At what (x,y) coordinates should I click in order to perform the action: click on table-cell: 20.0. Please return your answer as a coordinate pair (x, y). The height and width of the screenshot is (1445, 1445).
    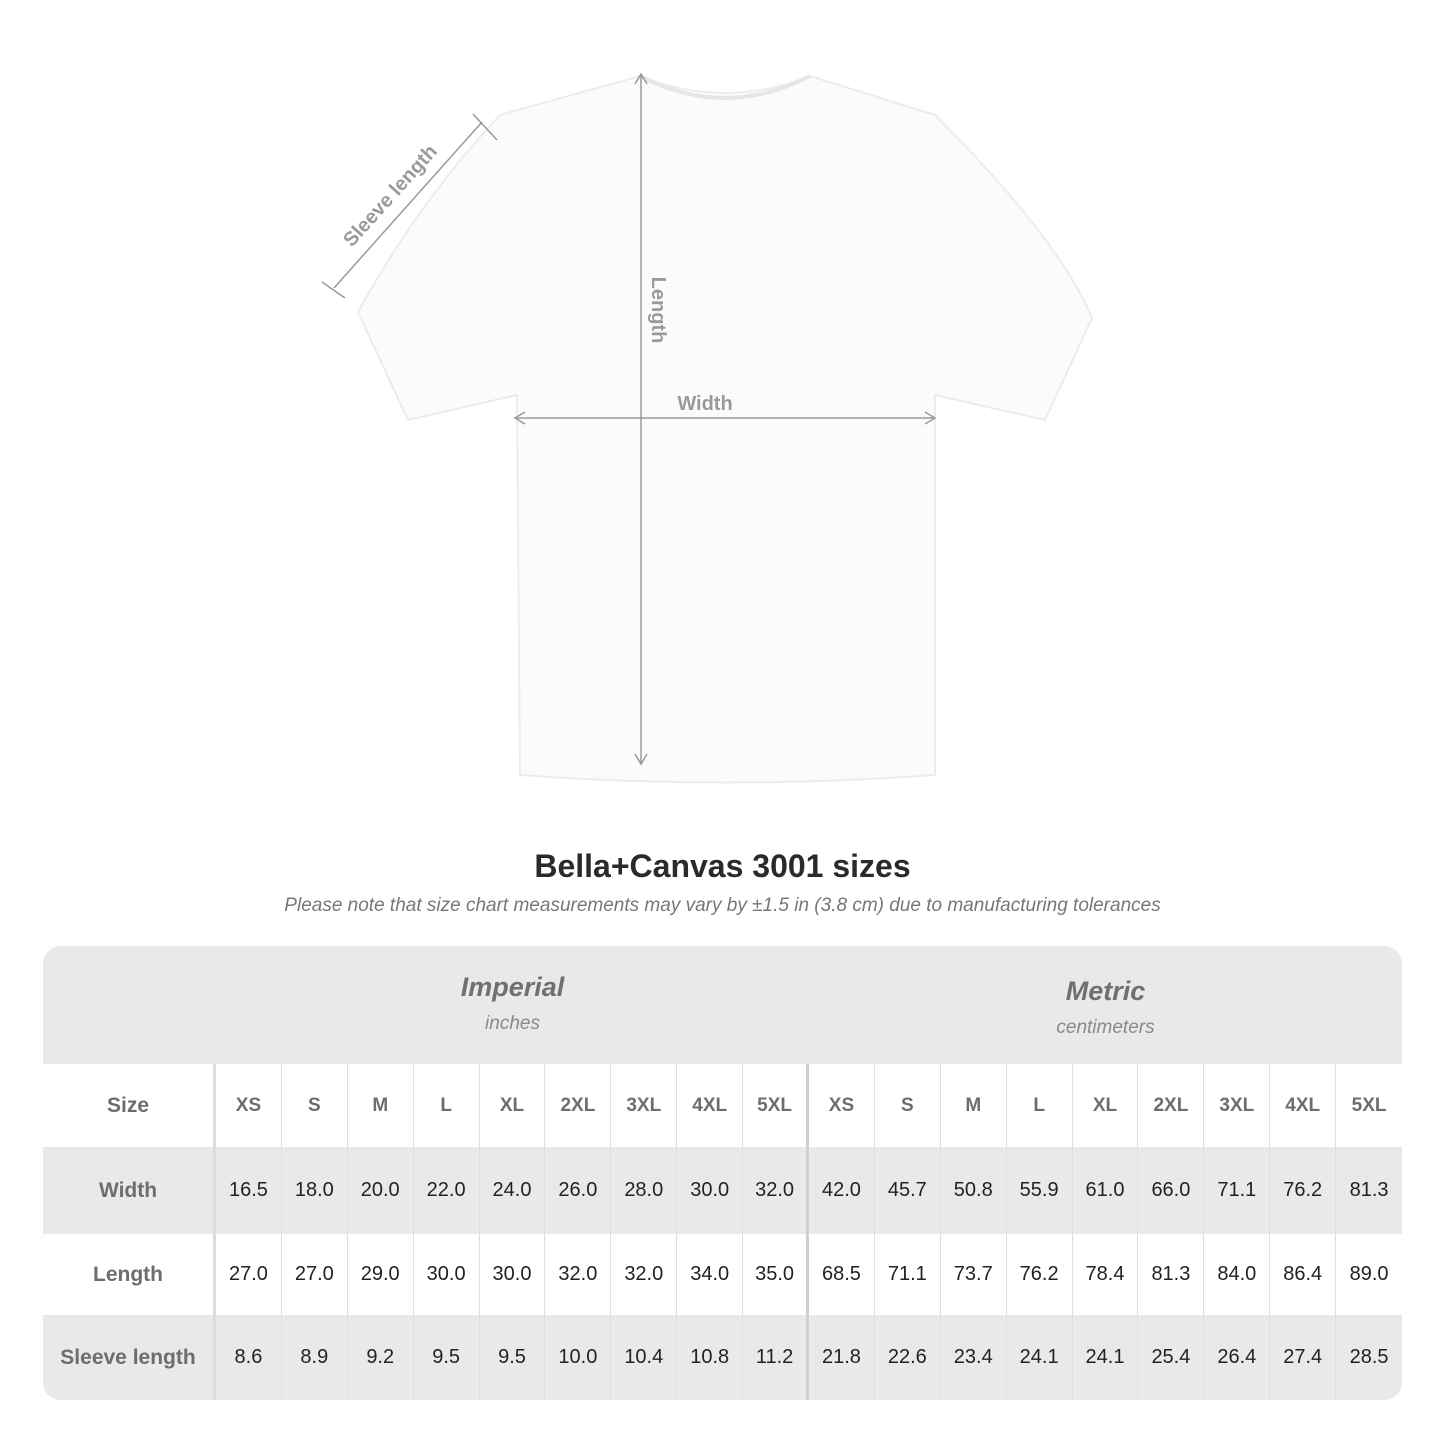
    Looking at the image, I should click on (381, 1190).